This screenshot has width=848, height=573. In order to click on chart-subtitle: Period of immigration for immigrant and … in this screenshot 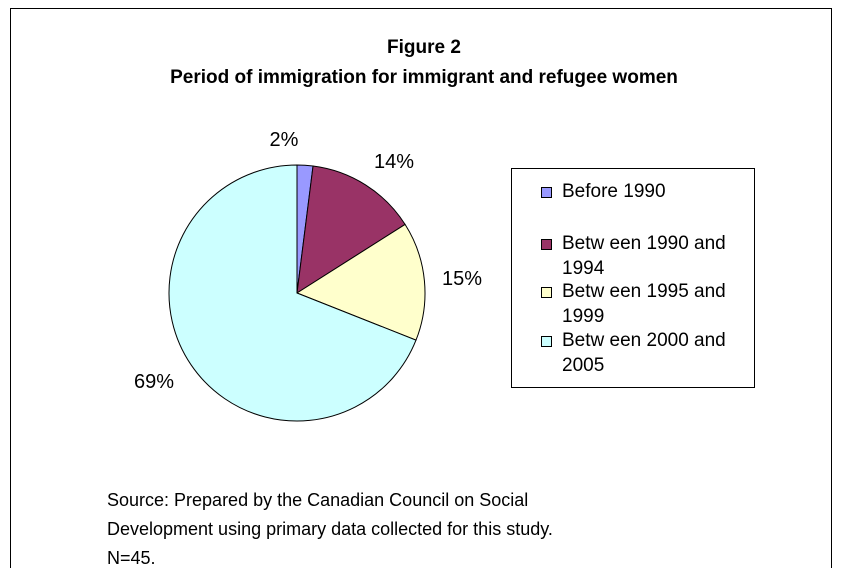, I will do `click(424, 77)`.